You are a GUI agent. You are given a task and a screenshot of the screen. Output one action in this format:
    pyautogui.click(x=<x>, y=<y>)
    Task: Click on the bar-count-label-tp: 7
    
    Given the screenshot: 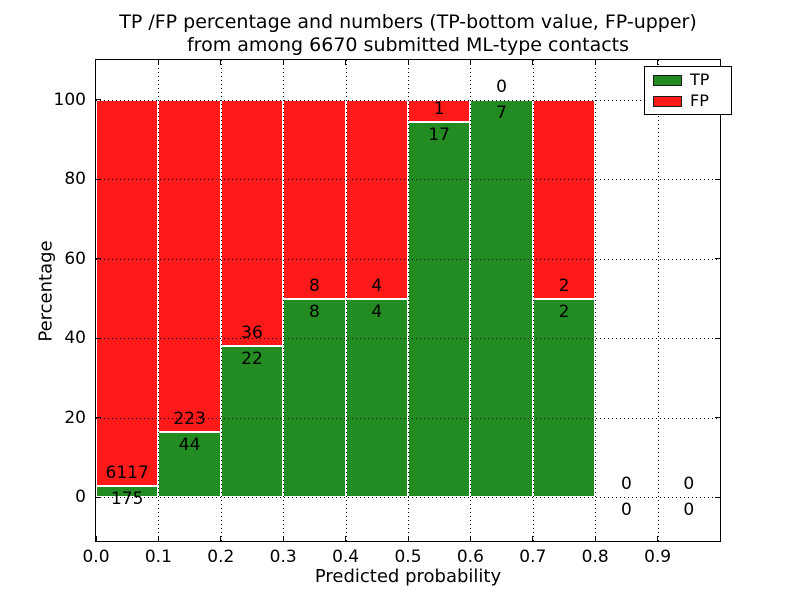 What is the action you would take?
    pyautogui.click(x=502, y=112)
    